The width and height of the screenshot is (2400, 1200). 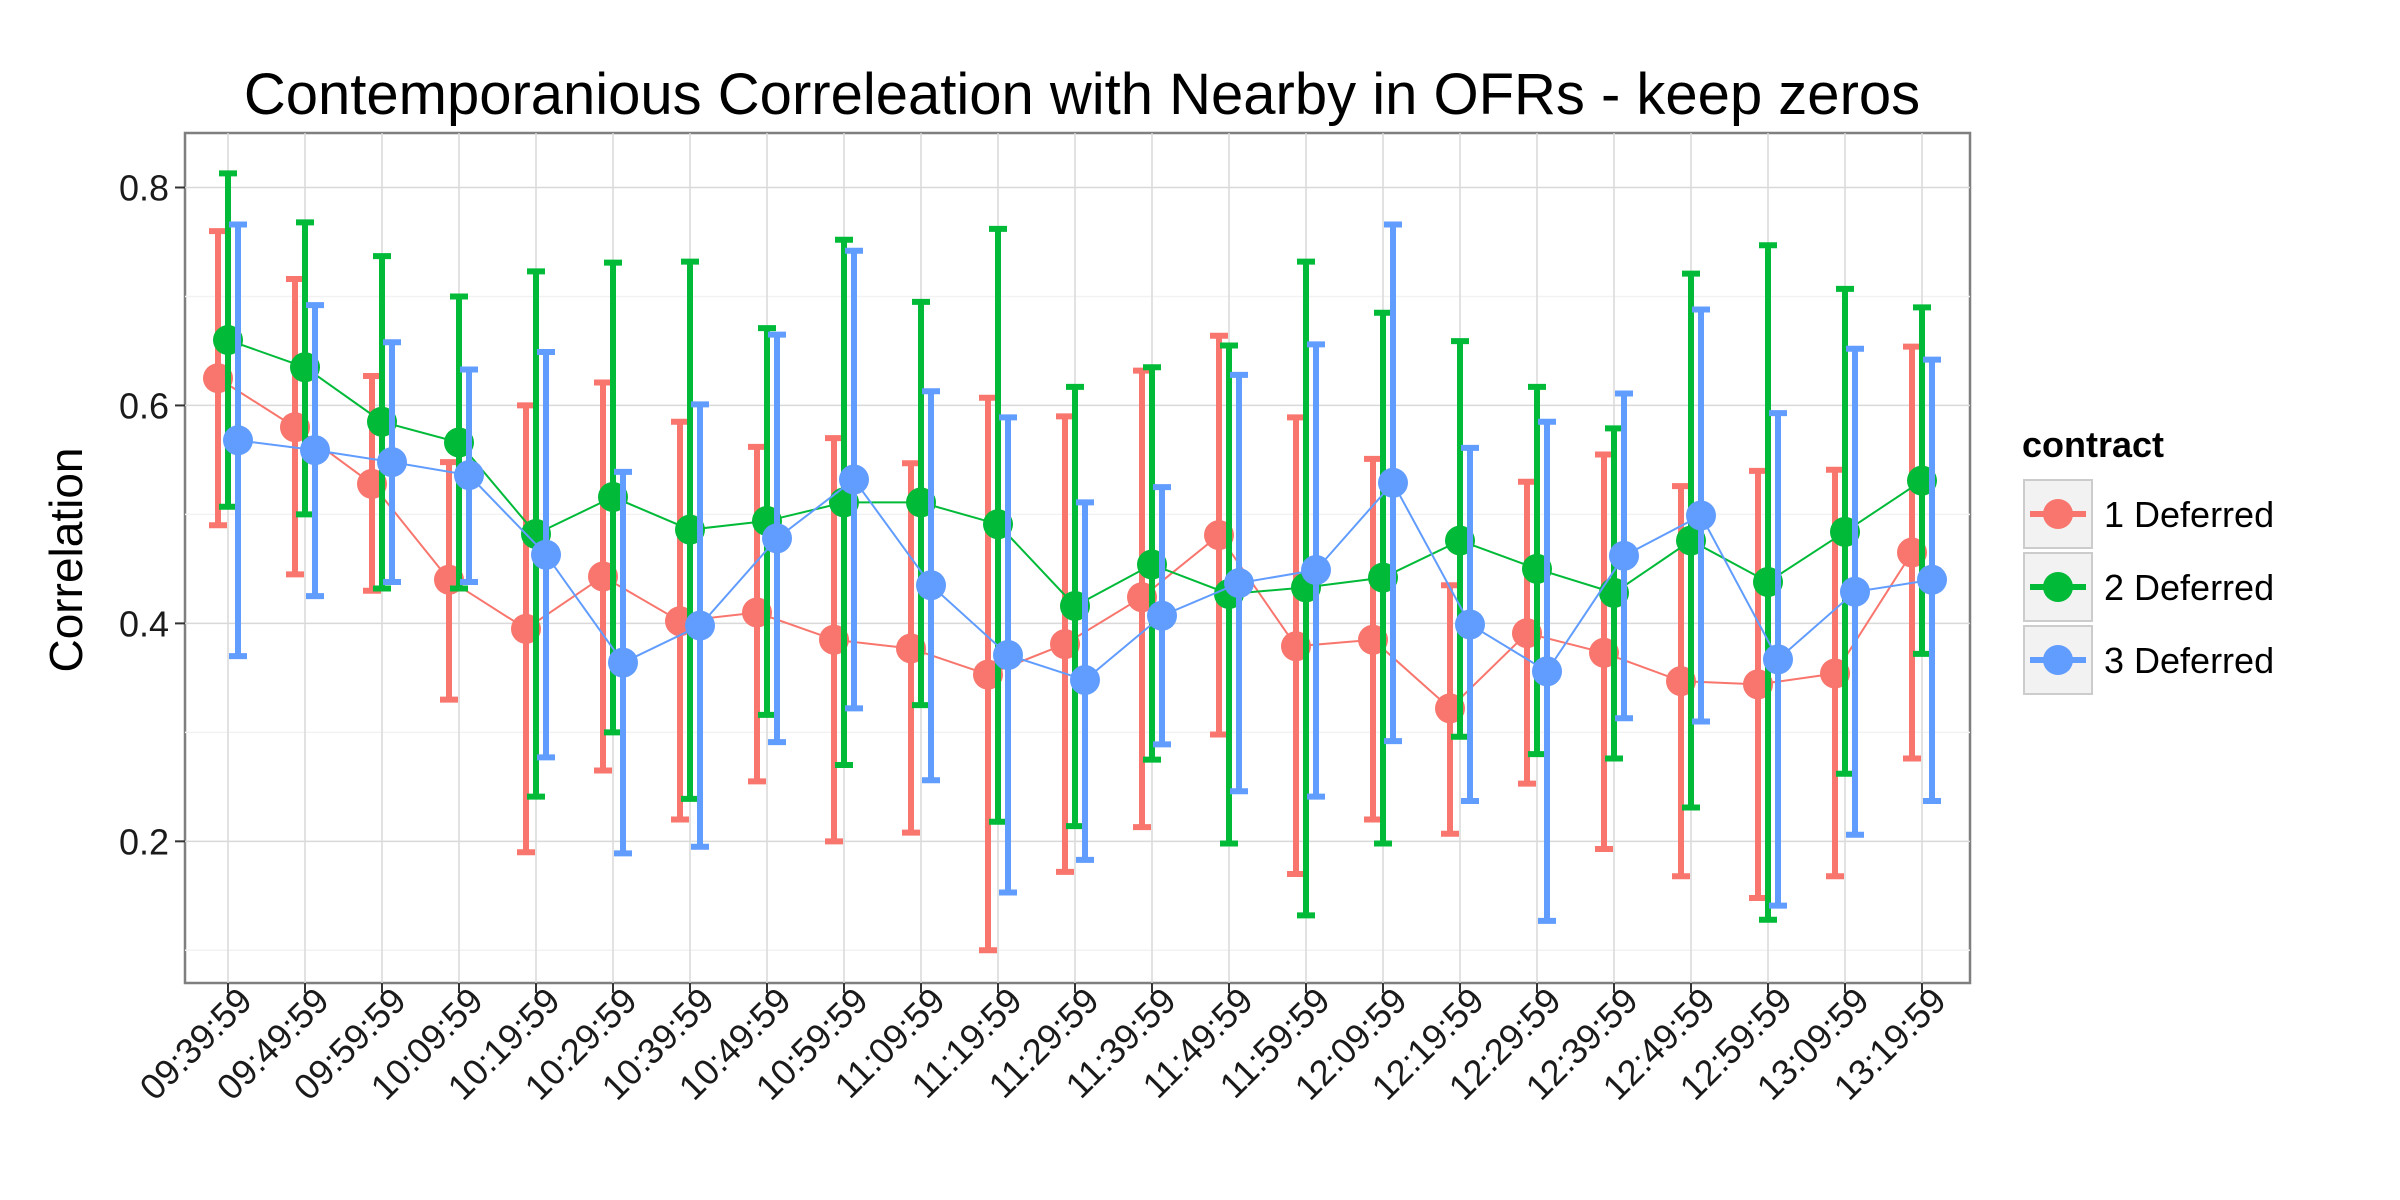 I want to click on y-tick-label: 0.4, so click(x=144, y=623).